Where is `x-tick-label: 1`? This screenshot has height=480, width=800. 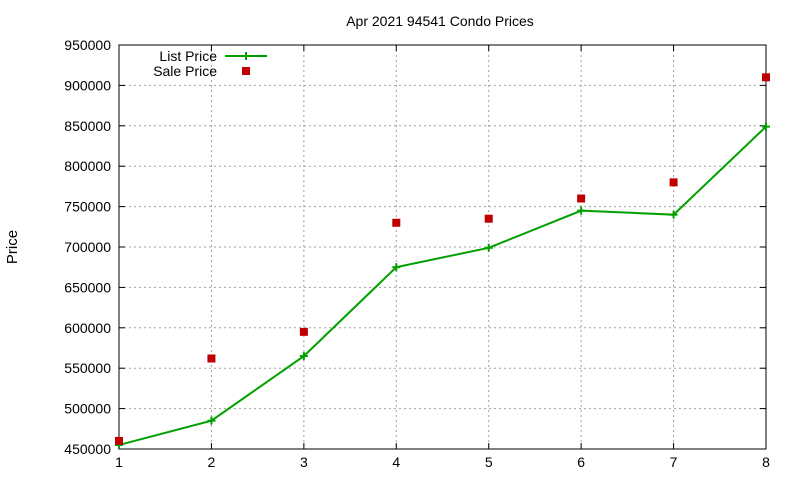 x-tick-label: 1 is located at coordinates (119, 462).